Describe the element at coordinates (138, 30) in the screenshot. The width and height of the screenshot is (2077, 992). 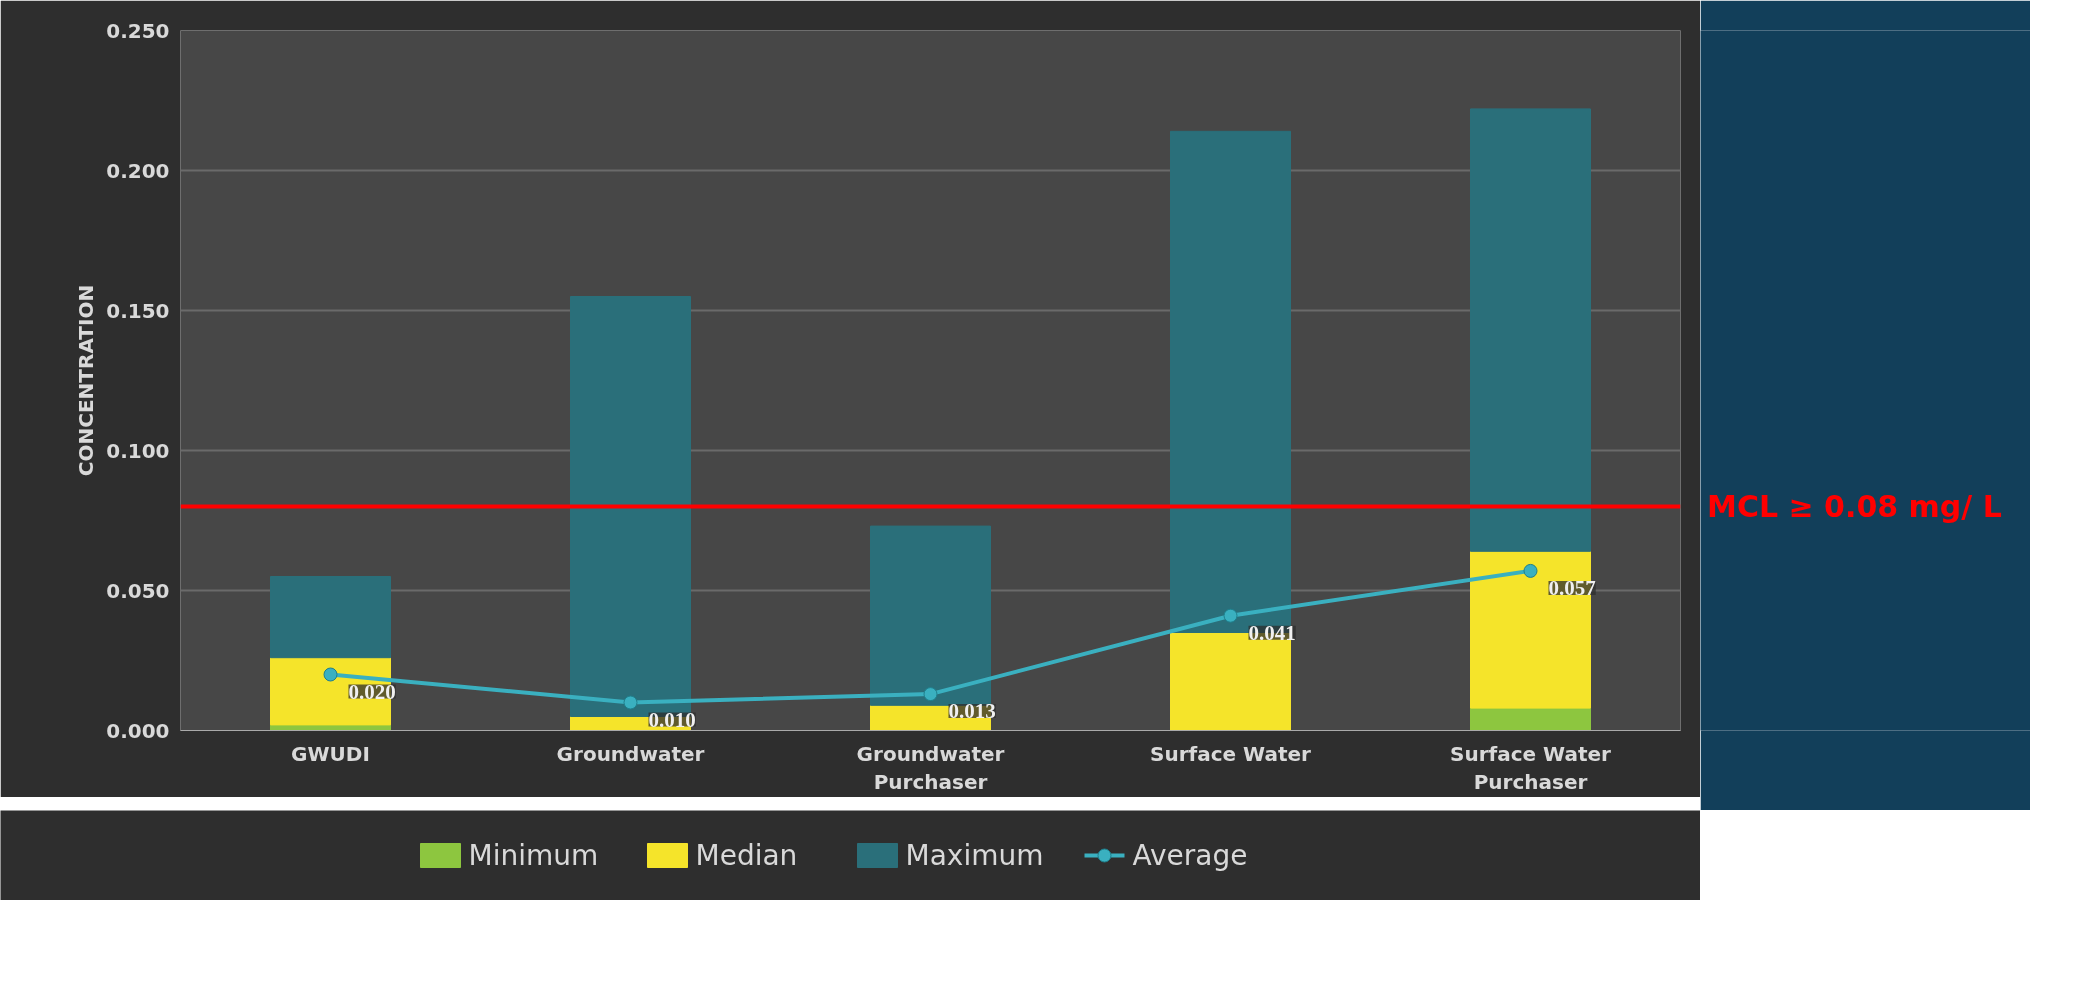
I see `y-tick-label: 0.250` at that location.